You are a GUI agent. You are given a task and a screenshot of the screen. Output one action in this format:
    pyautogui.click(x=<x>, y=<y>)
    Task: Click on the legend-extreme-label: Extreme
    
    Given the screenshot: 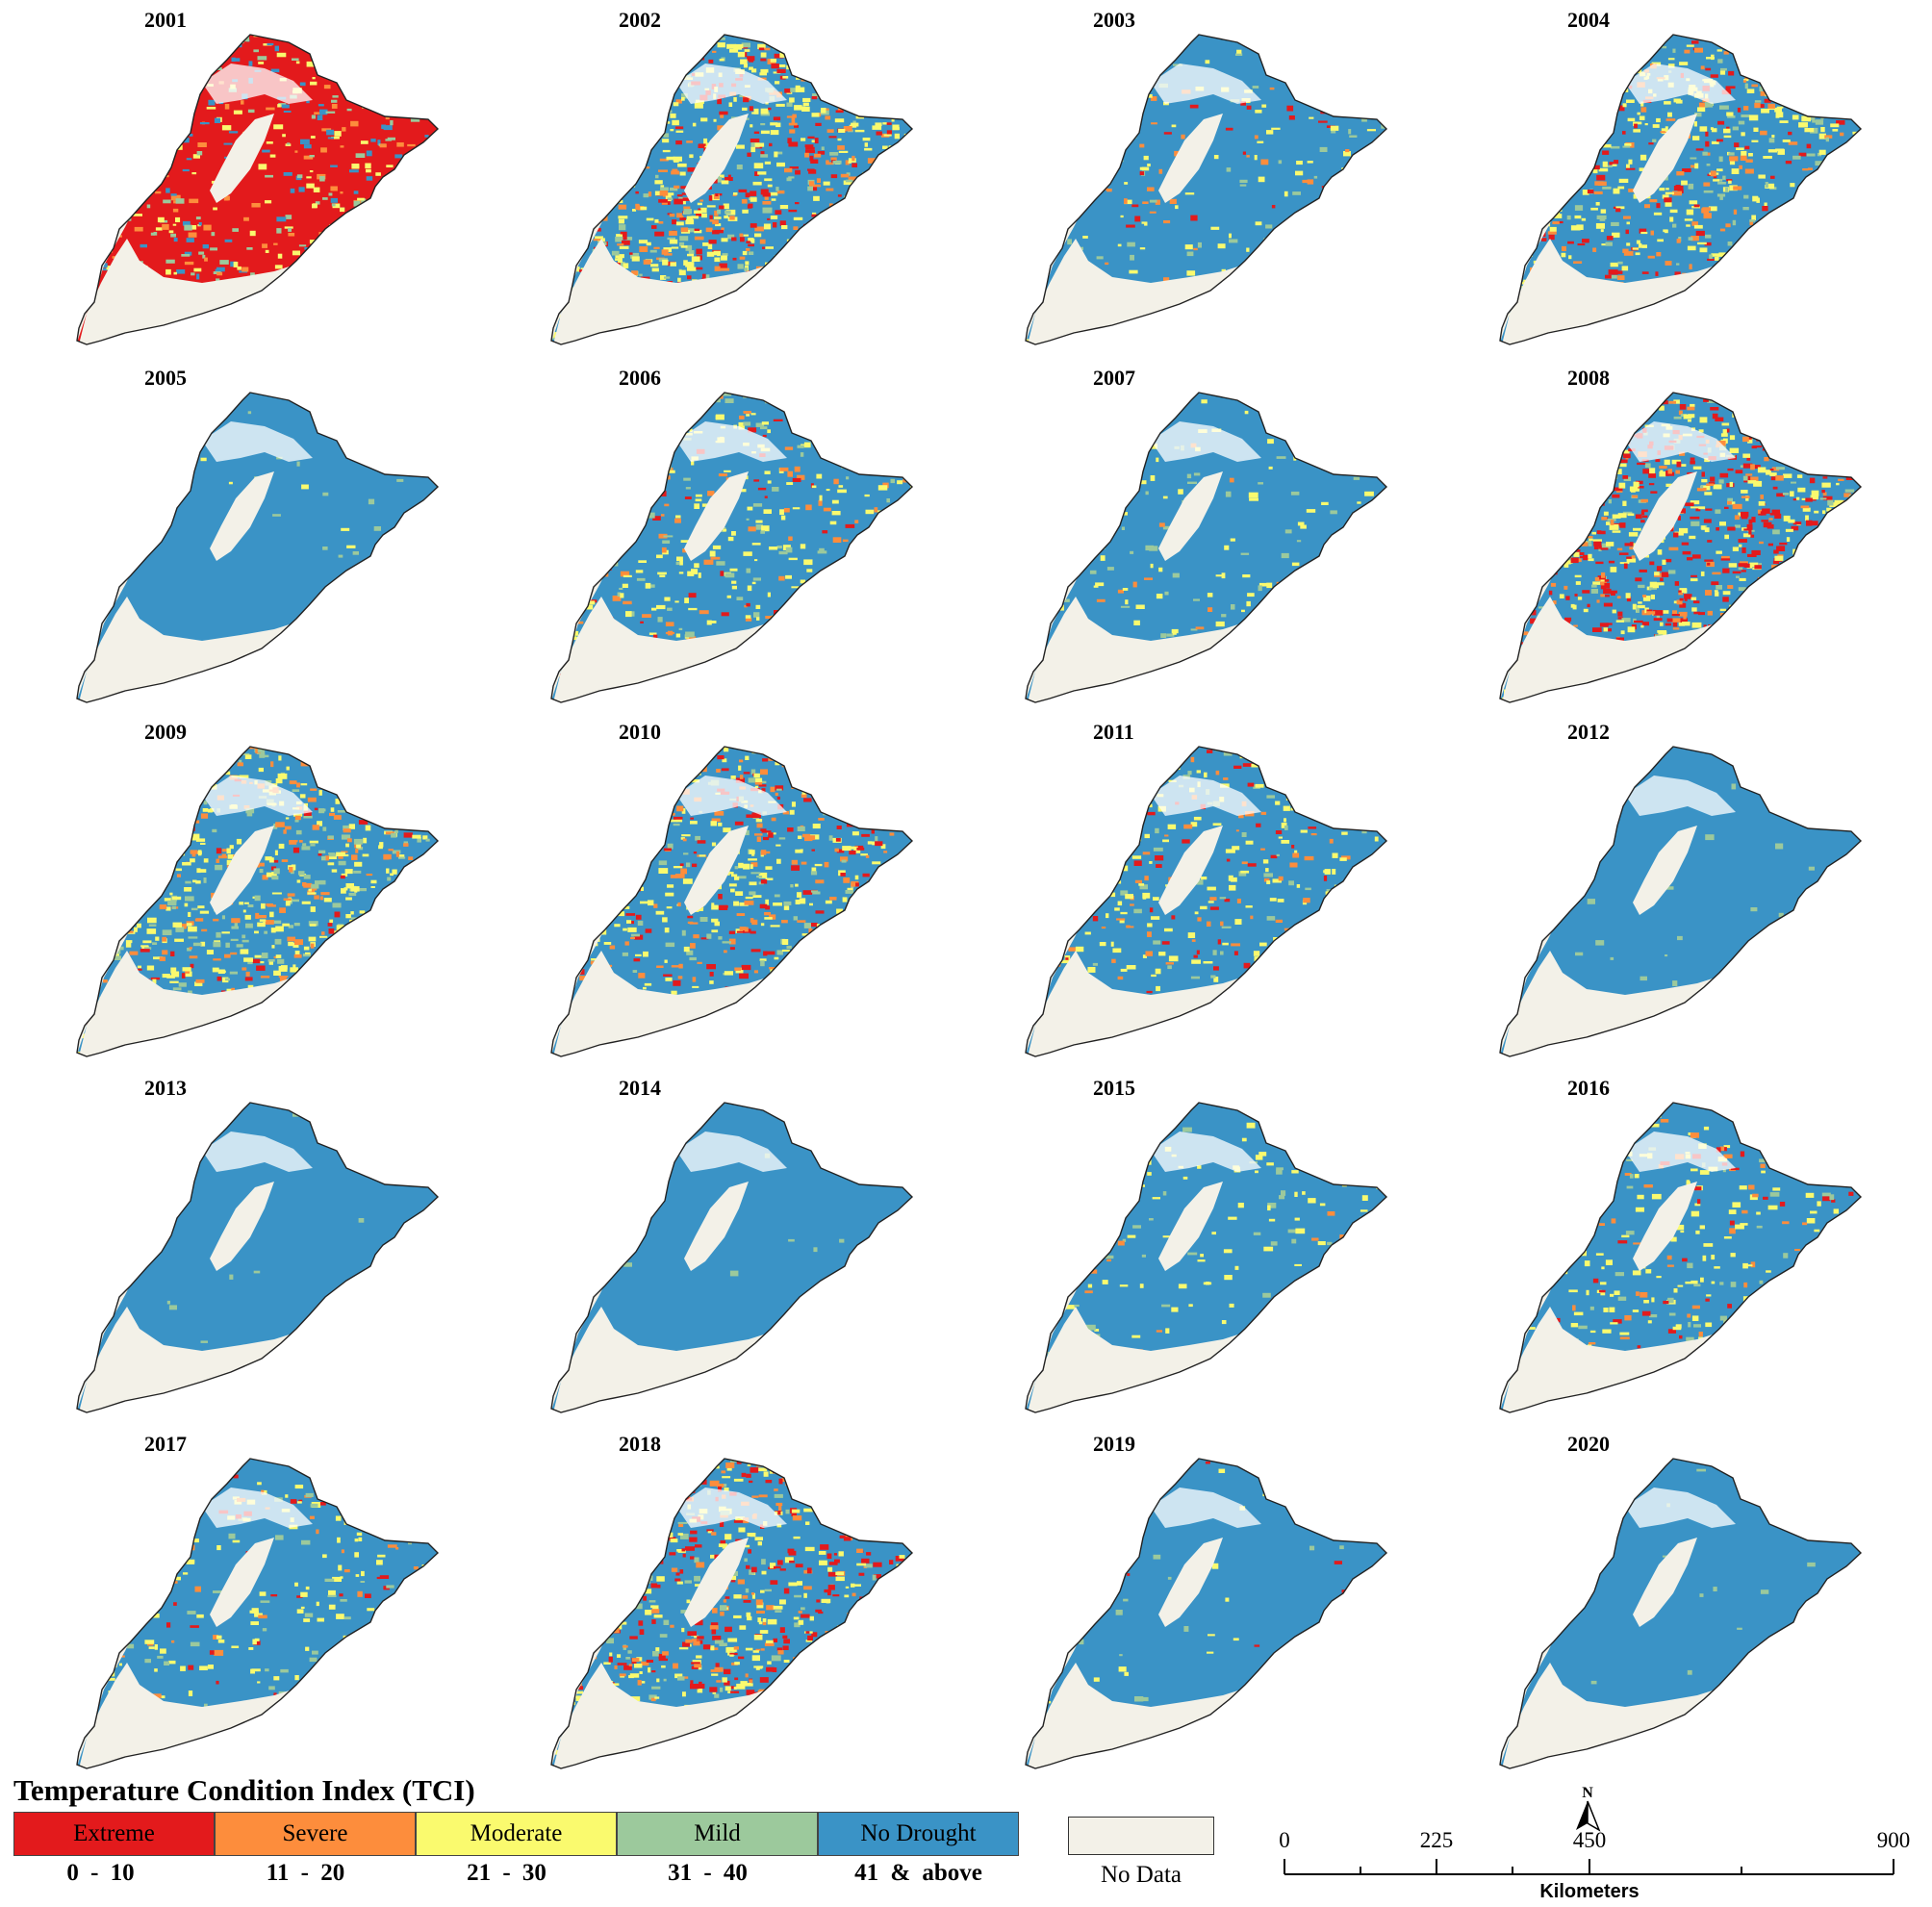 What is the action you would take?
    pyautogui.click(x=114, y=1833)
    